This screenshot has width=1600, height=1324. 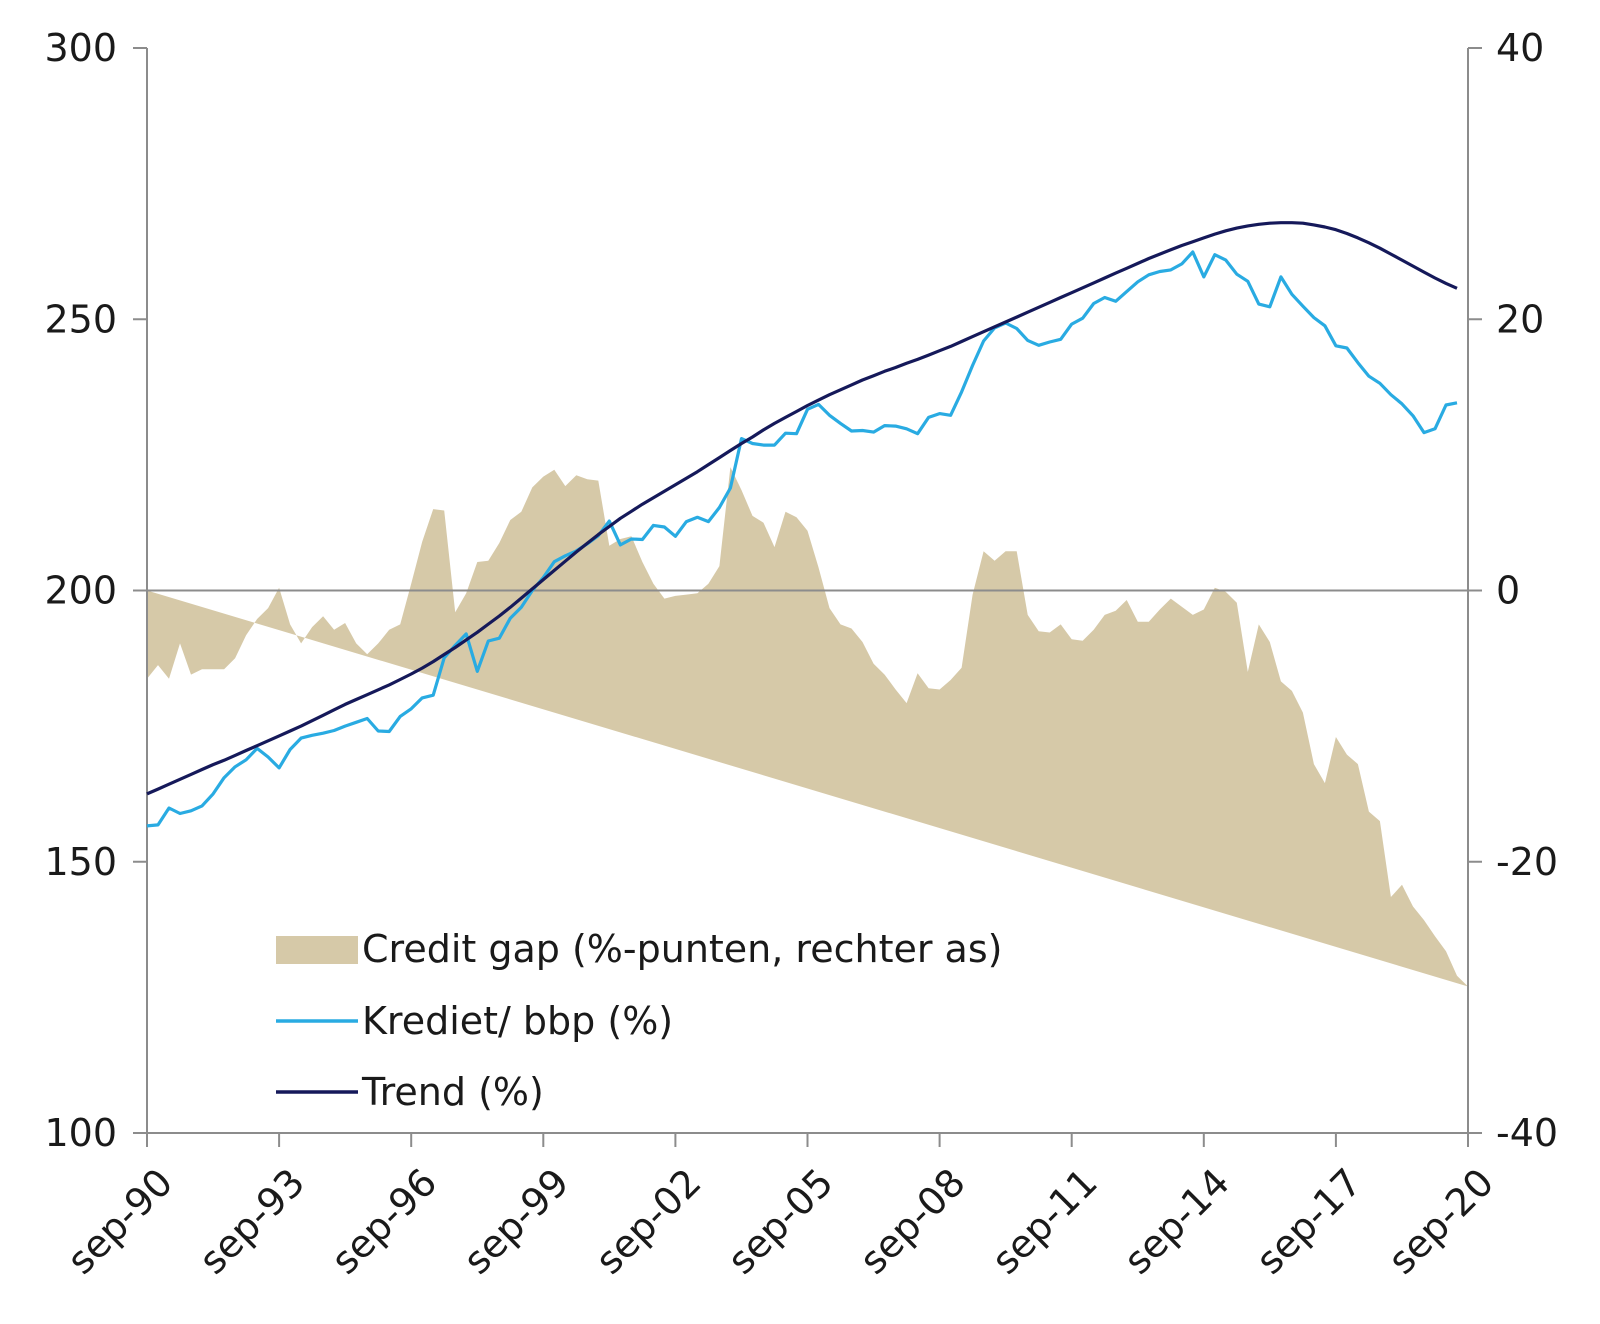 What do you see at coordinates (682, 949) in the screenshot?
I see `legend-label-credit-gap: Credit gap (%-punten, rechter as)` at bounding box center [682, 949].